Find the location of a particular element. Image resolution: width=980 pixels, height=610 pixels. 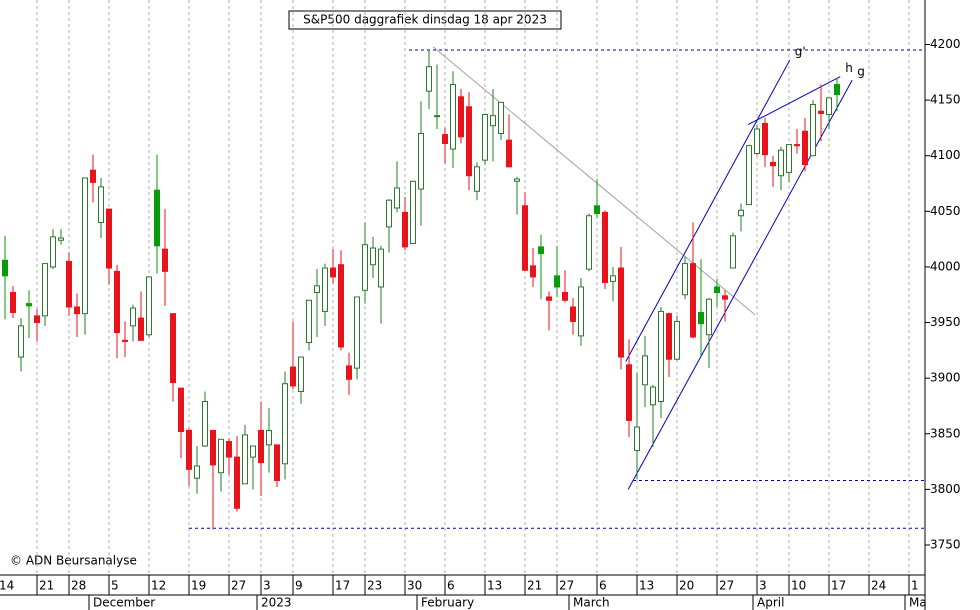

y-tick-label: 4050 is located at coordinates (945, 211).